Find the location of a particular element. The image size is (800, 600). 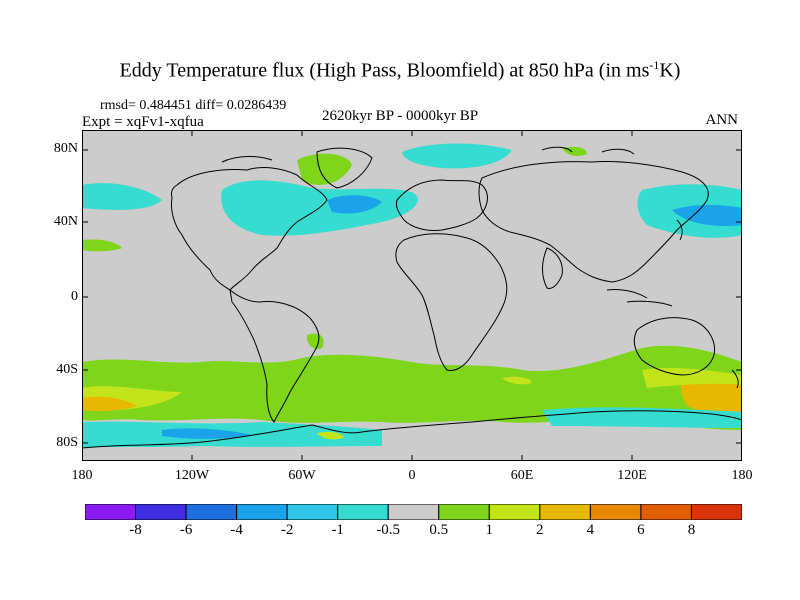

title-end: K) is located at coordinates (670, 70).